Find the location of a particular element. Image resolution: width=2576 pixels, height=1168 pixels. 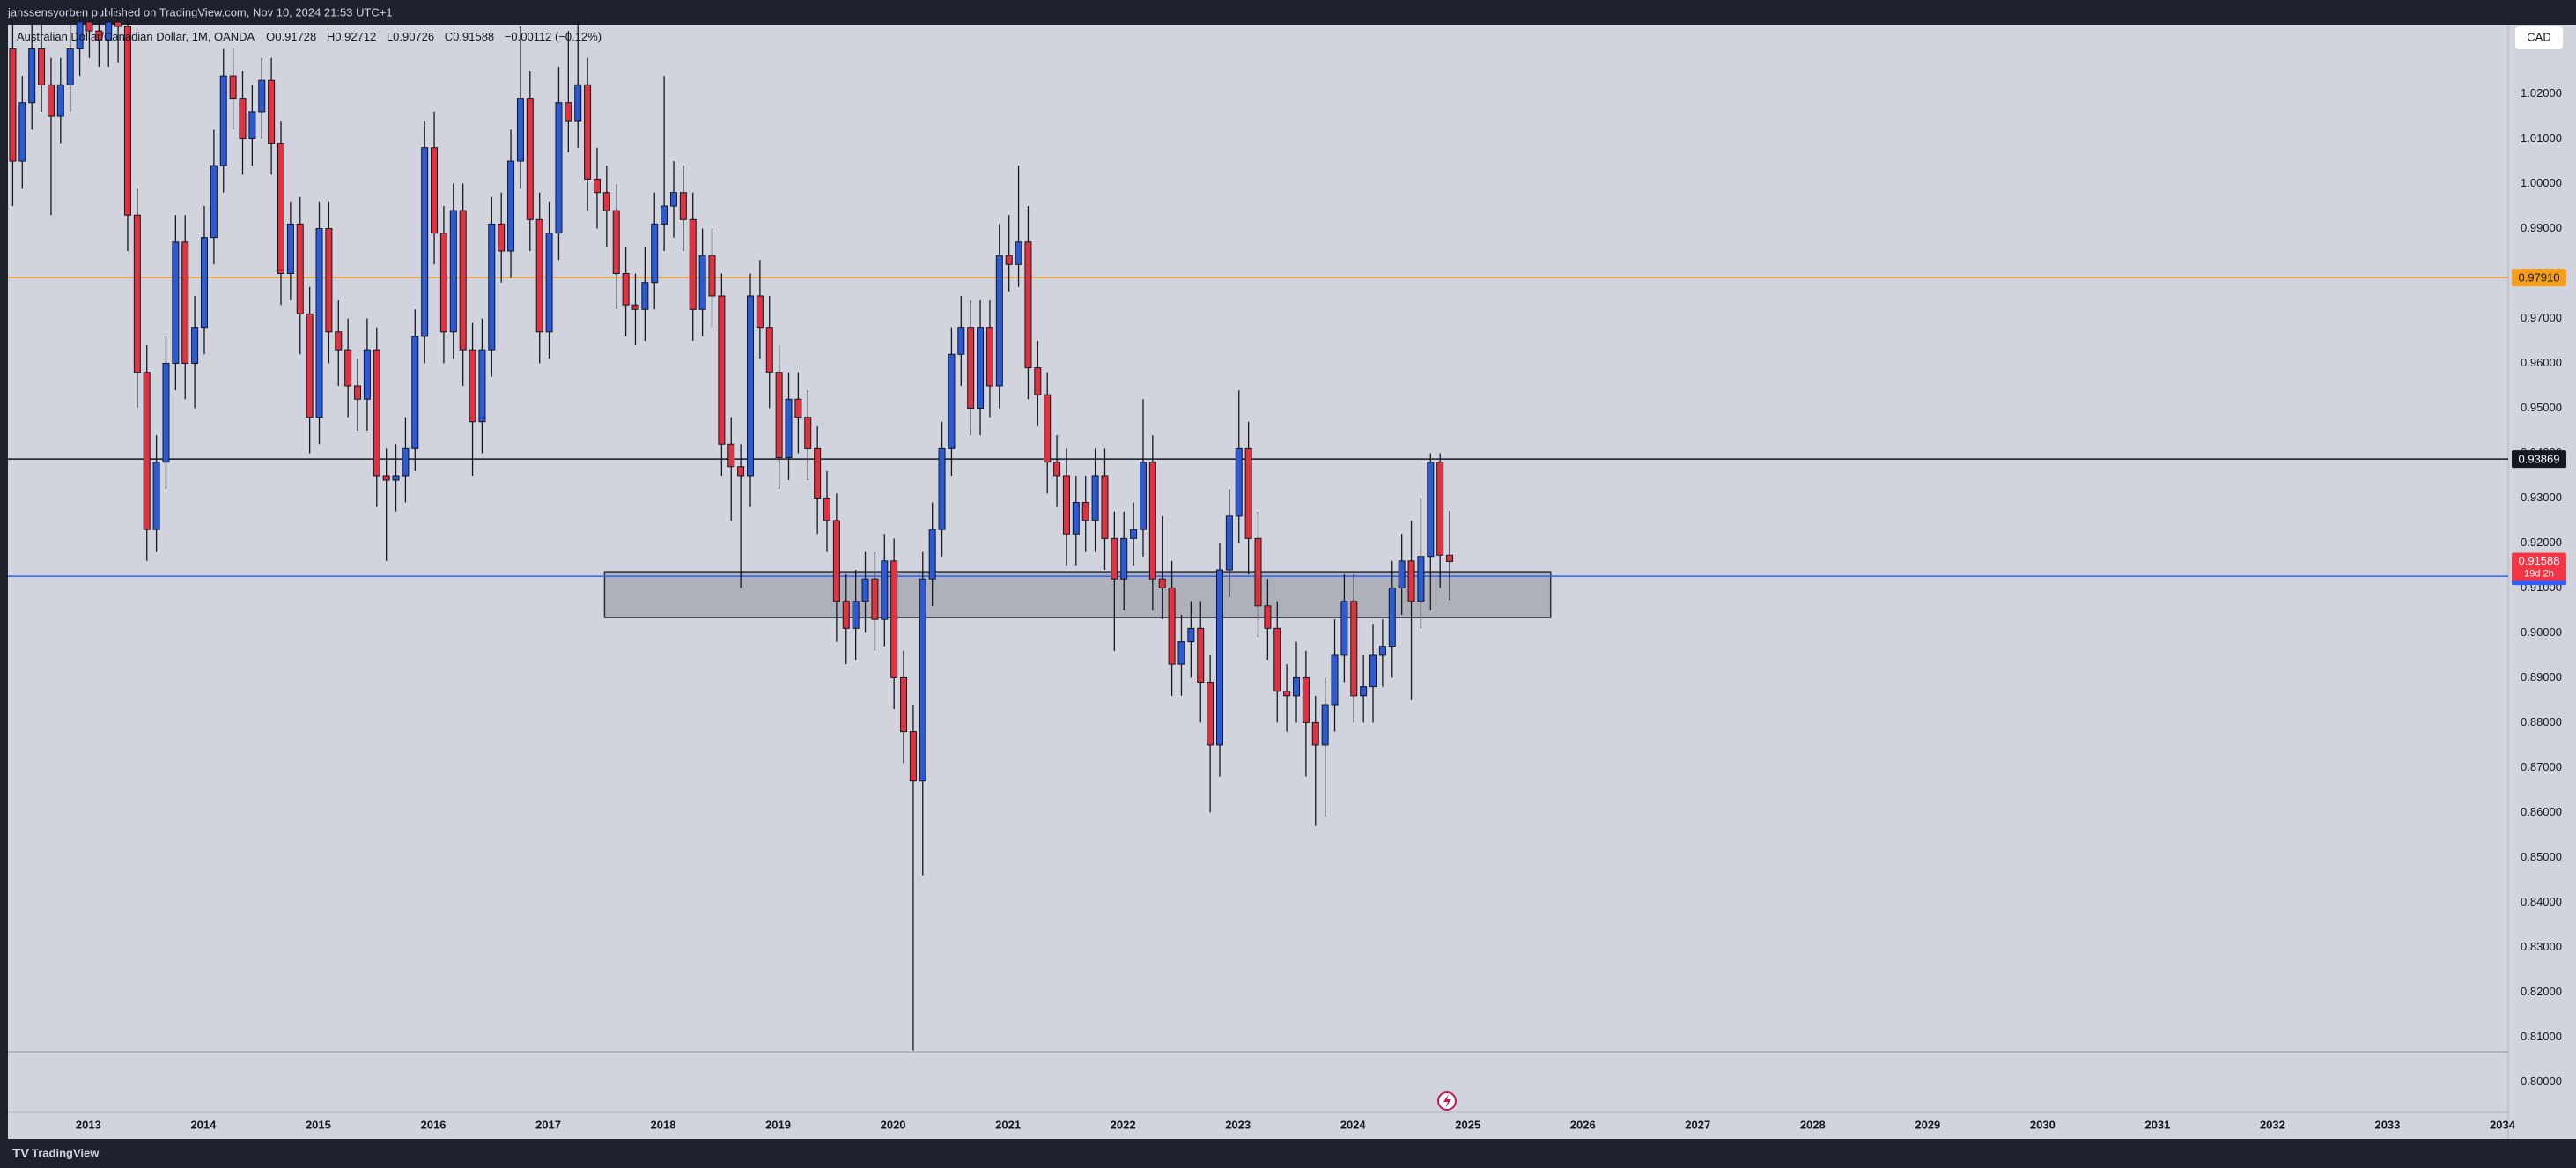

legend-key: H is located at coordinates (331, 36).